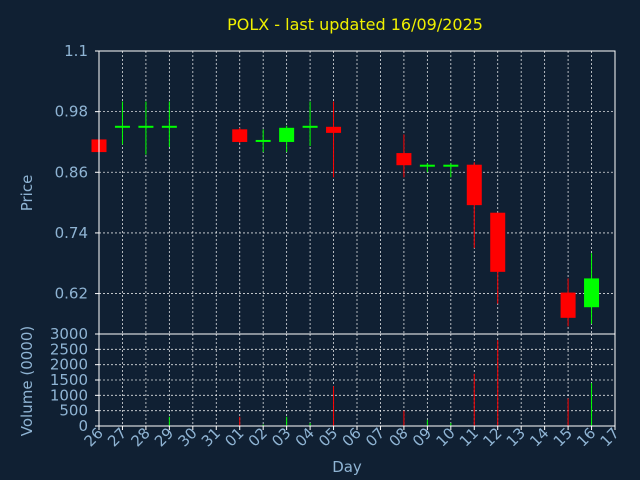  What do you see at coordinates (399, 437) in the screenshot?
I see `x-tick-label: 08` at bounding box center [399, 437].